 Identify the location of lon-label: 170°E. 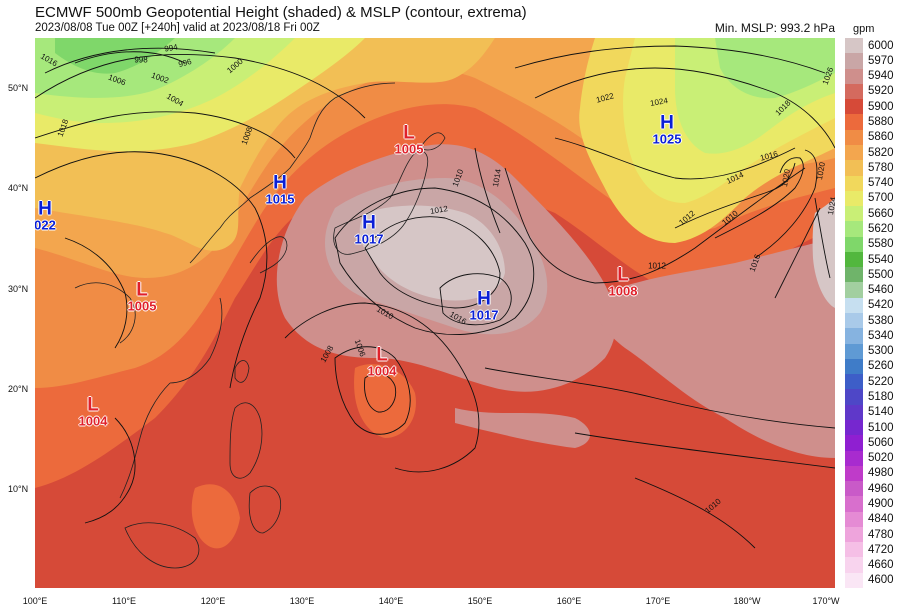
(658, 601).